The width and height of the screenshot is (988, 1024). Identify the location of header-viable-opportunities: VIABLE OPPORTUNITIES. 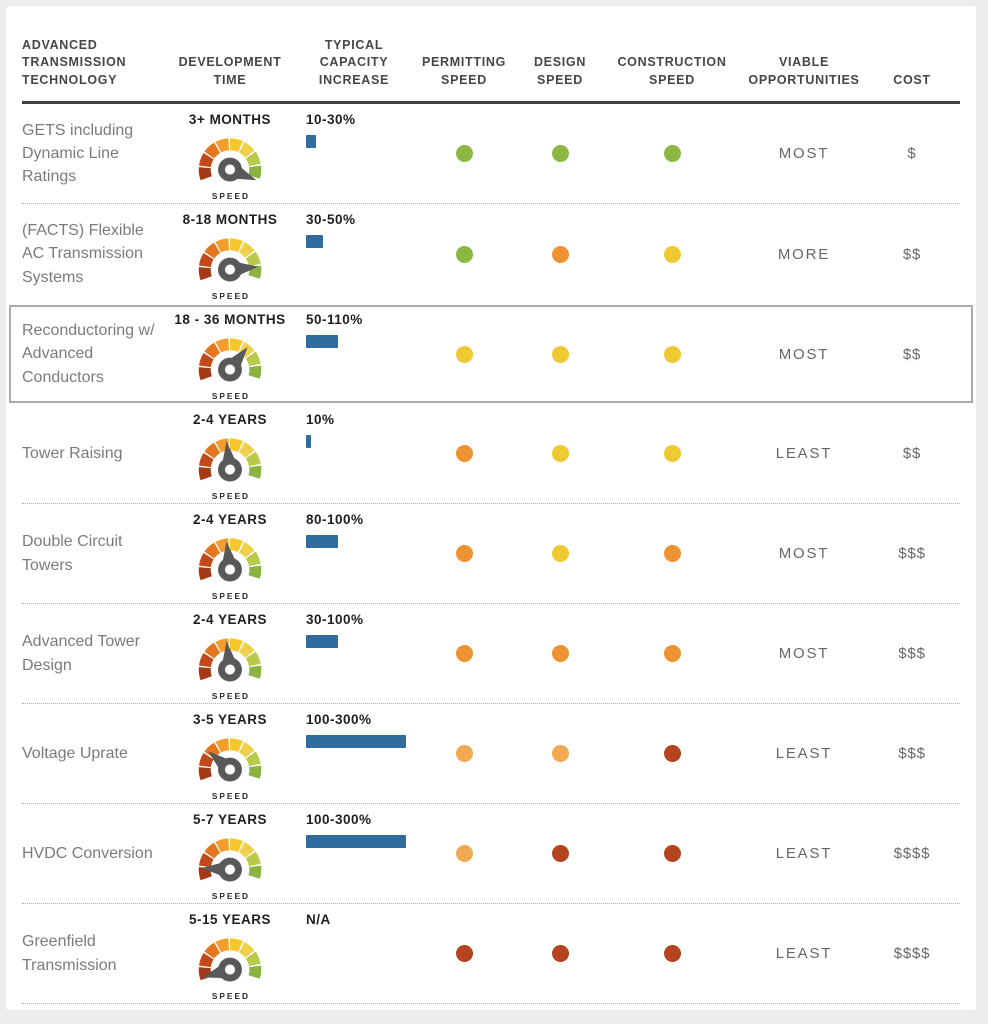
(804, 71).